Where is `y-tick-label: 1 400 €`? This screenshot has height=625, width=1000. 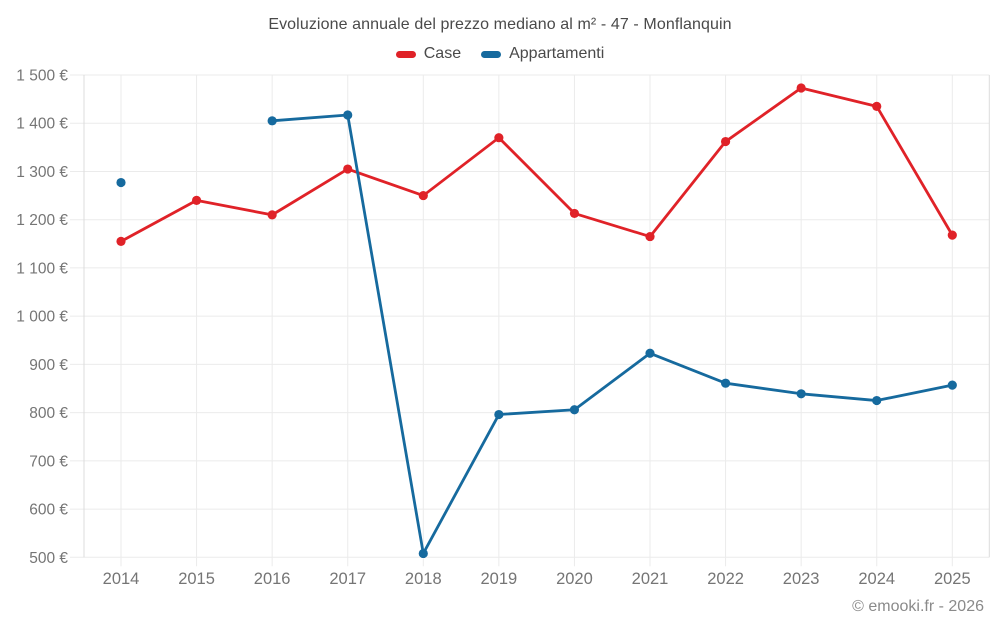 y-tick-label: 1 400 € is located at coordinates (42, 124).